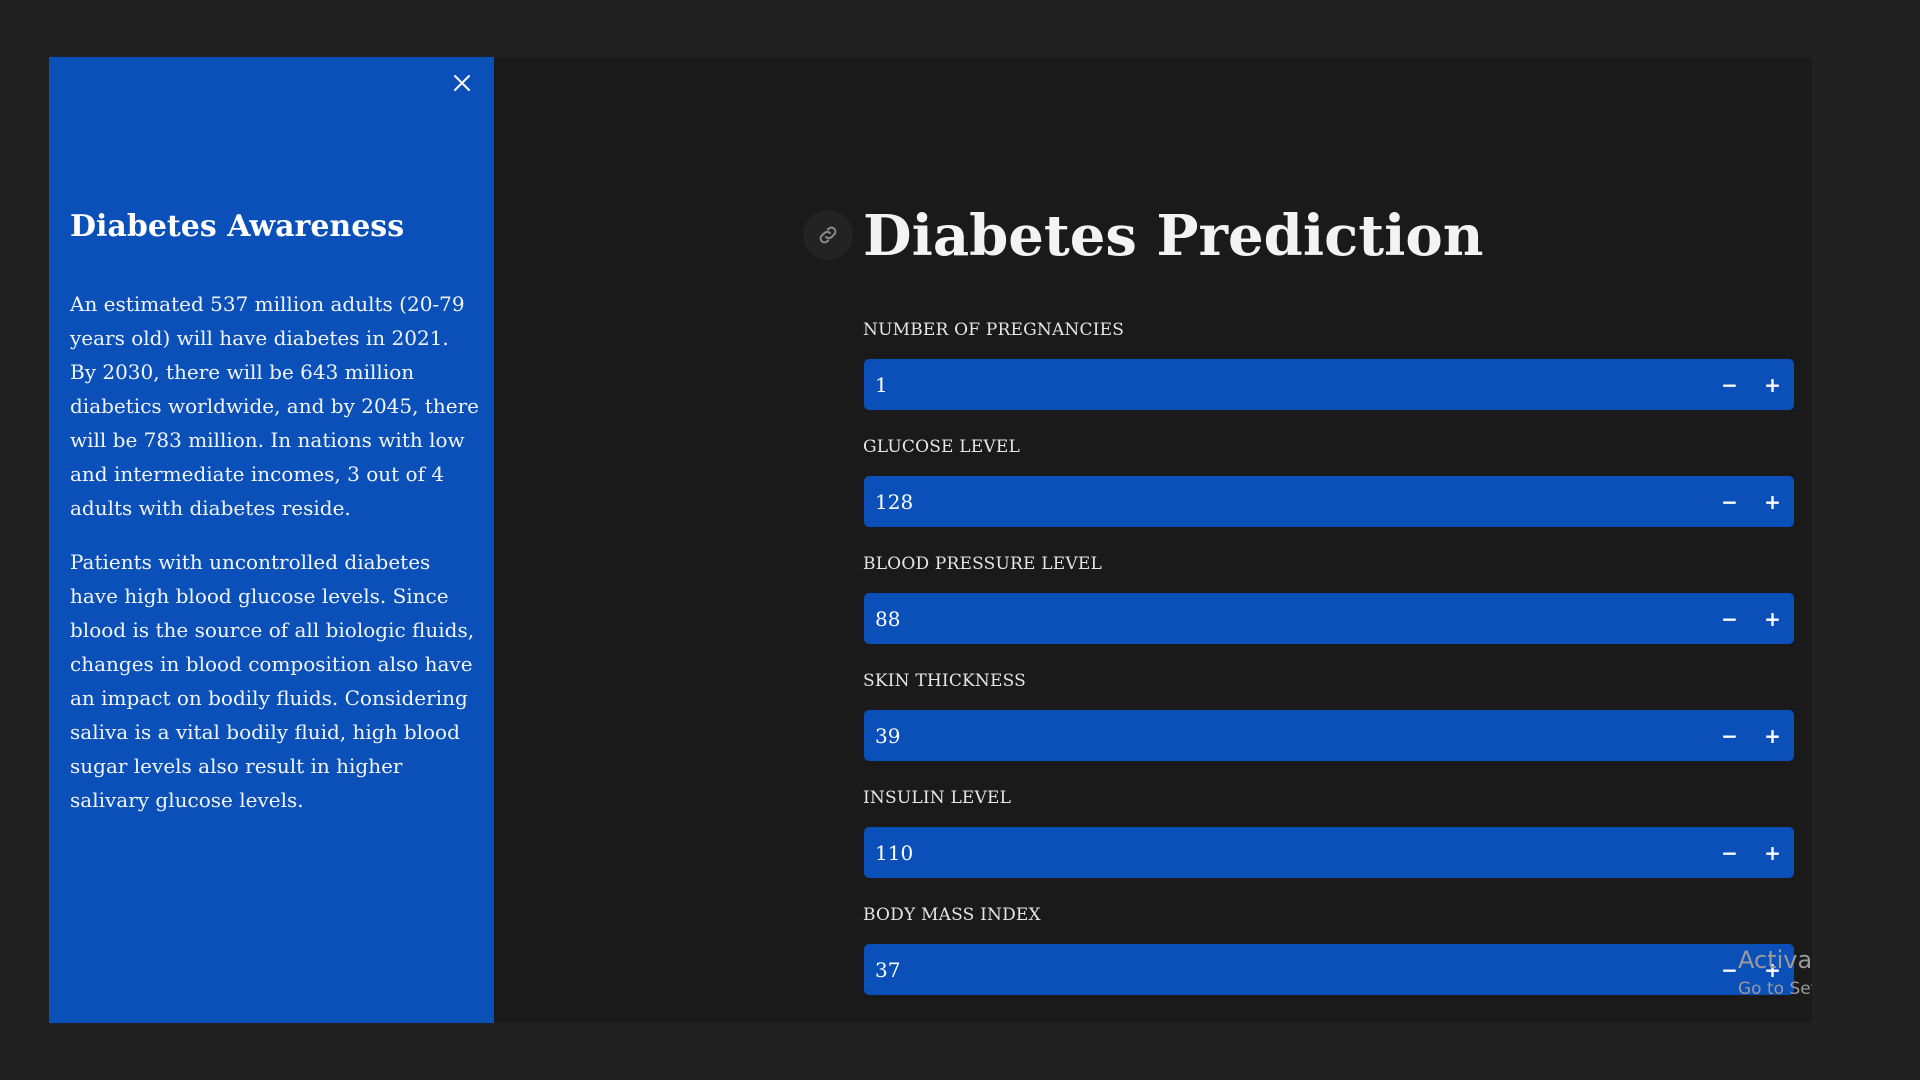 The image size is (1920, 1080). What do you see at coordinates (994, 330) in the screenshot?
I see `field-label-pregnancies: NUMBER OF PREGNANCIES` at bounding box center [994, 330].